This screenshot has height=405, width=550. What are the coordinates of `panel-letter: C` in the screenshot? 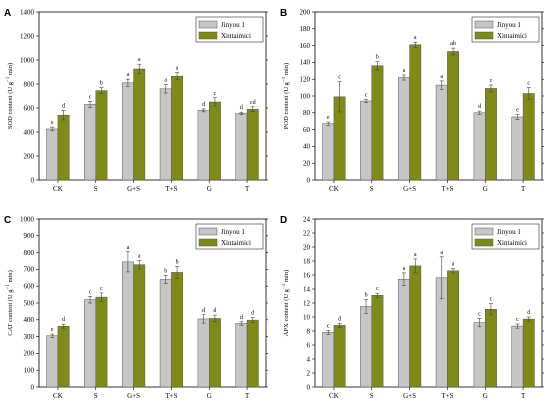 It's located at (7, 220).